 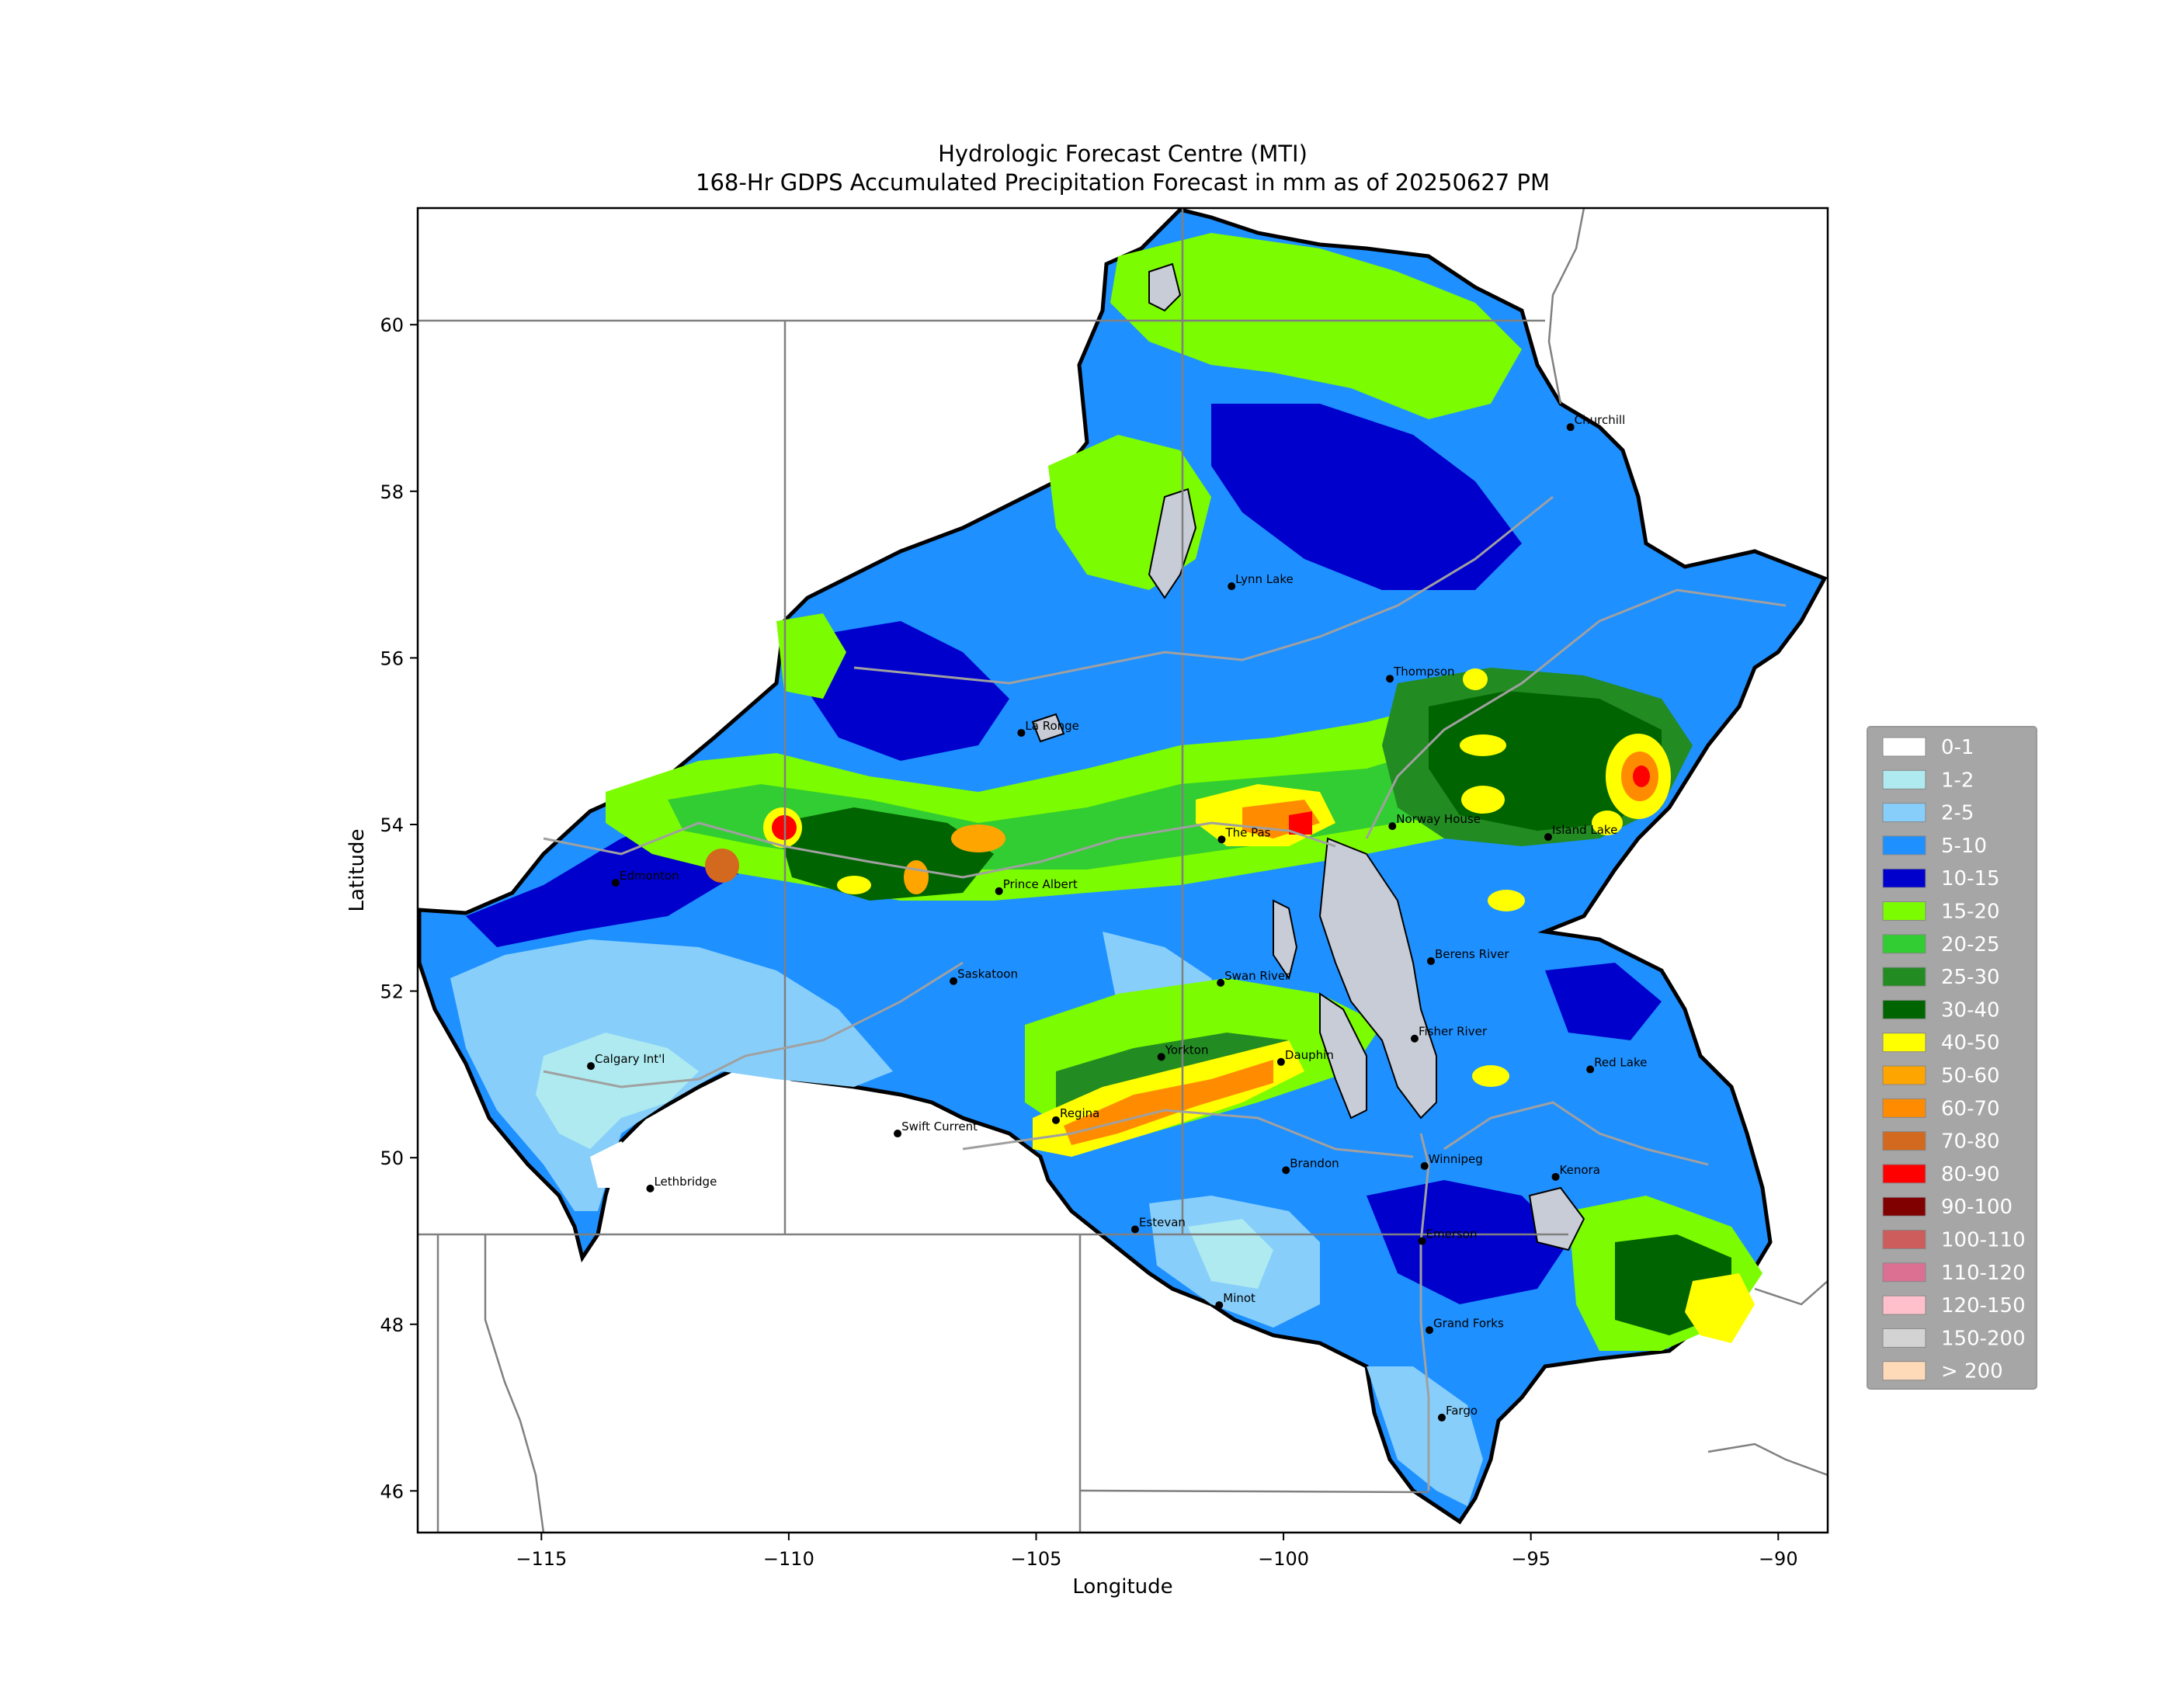 I want to click on lake-superior-shore, so click(x=1791, y=1293).